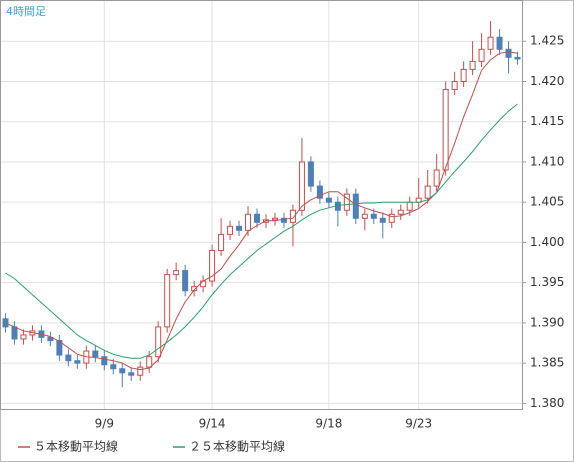 This screenshot has height=462, width=574. What do you see at coordinates (547, 81) in the screenshot?
I see `y-tick-label: 1.420` at bounding box center [547, 81].